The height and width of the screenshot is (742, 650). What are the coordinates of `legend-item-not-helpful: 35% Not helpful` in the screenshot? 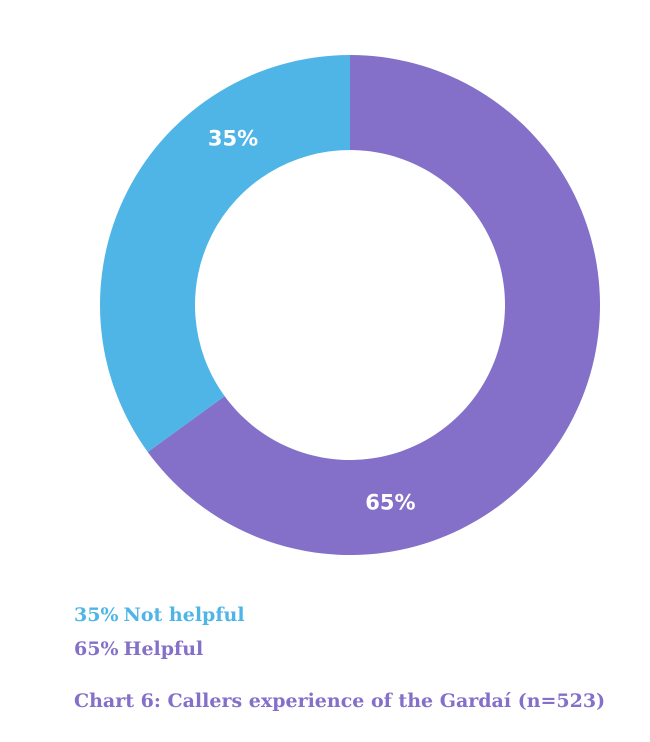 It's located at (159, 615).